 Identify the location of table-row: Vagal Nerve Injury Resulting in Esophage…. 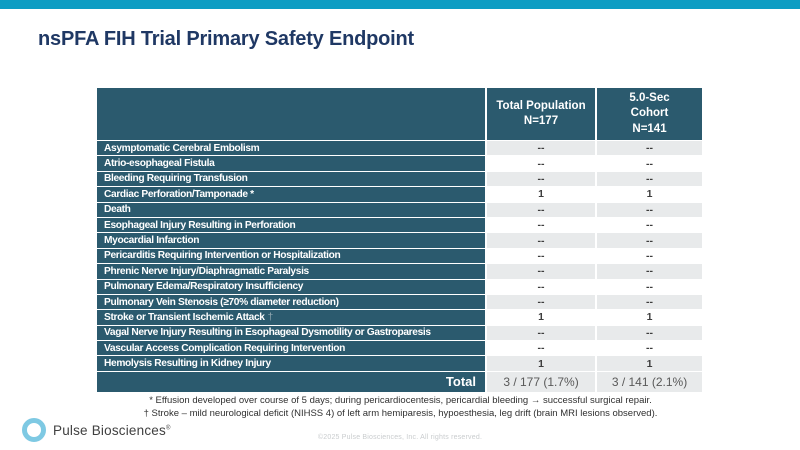
(400, 332).